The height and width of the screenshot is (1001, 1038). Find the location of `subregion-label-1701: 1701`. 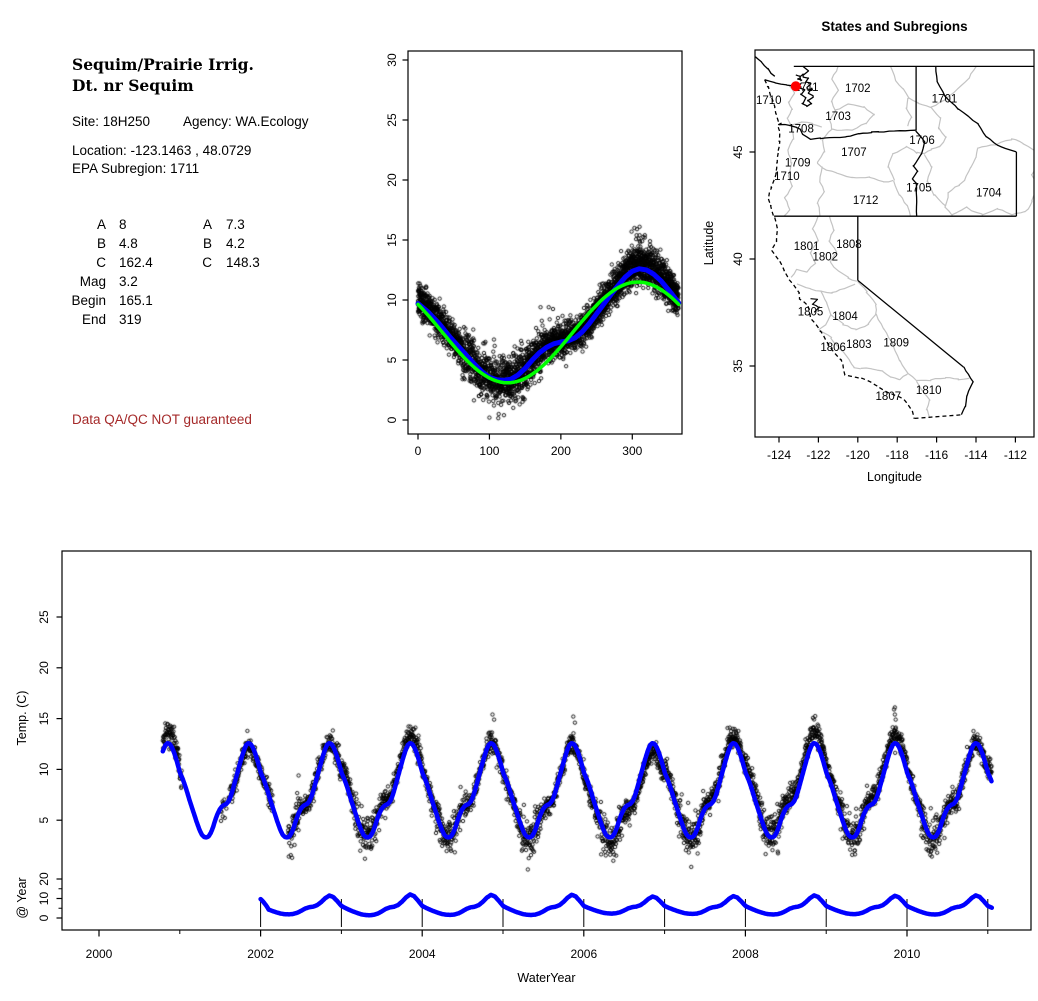

subregion-label-1701: 1701 is located at coordinates (945, 100).